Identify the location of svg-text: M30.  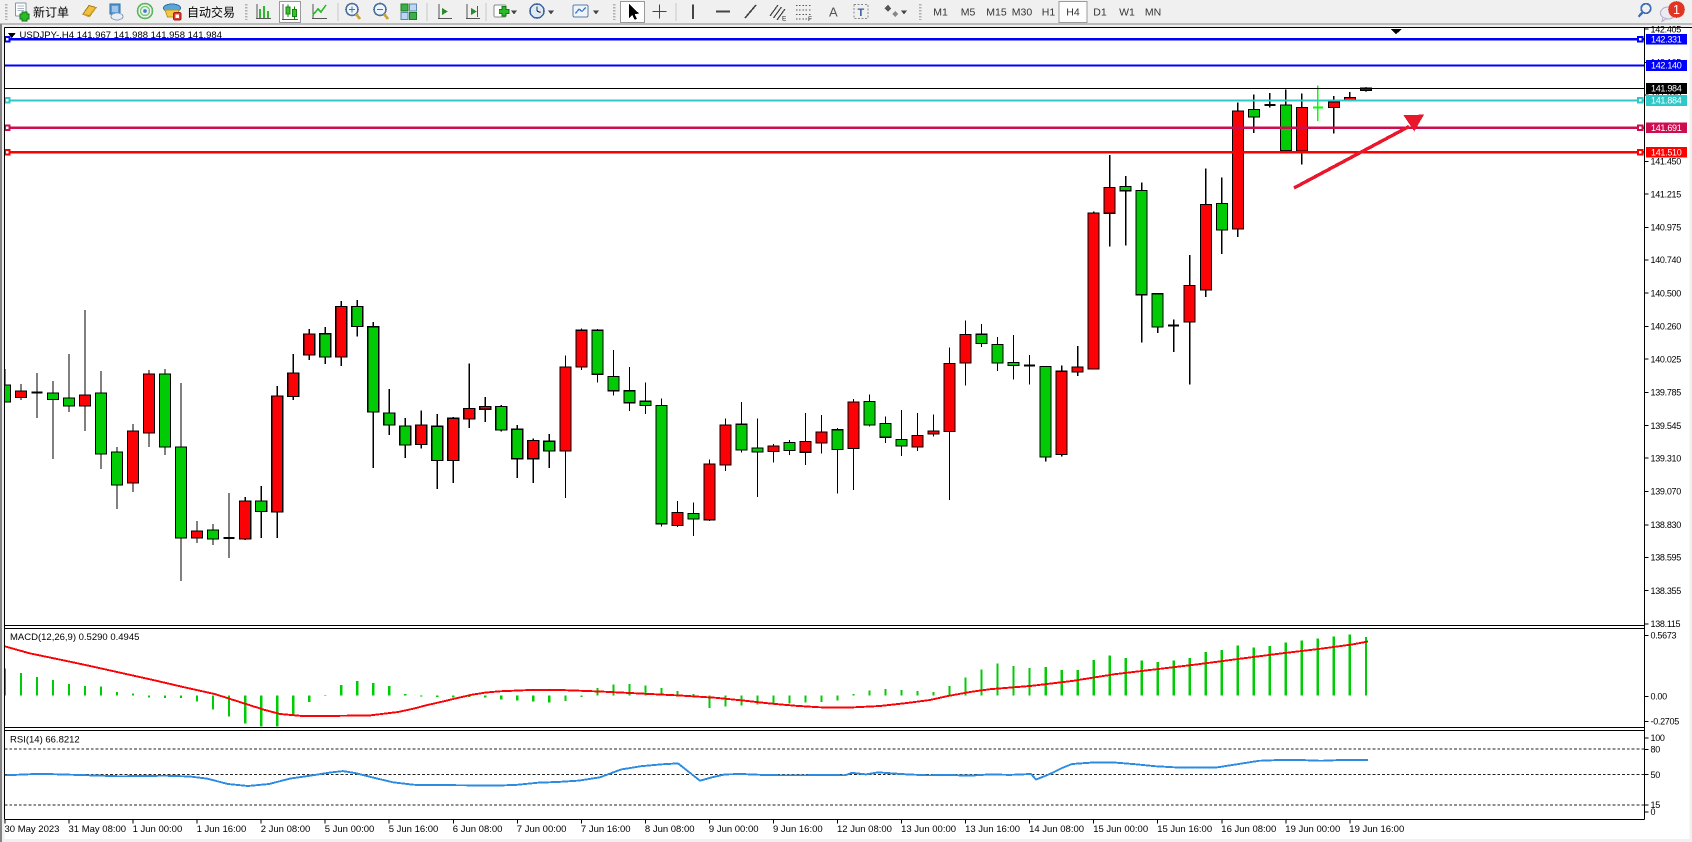
(1022, 13).